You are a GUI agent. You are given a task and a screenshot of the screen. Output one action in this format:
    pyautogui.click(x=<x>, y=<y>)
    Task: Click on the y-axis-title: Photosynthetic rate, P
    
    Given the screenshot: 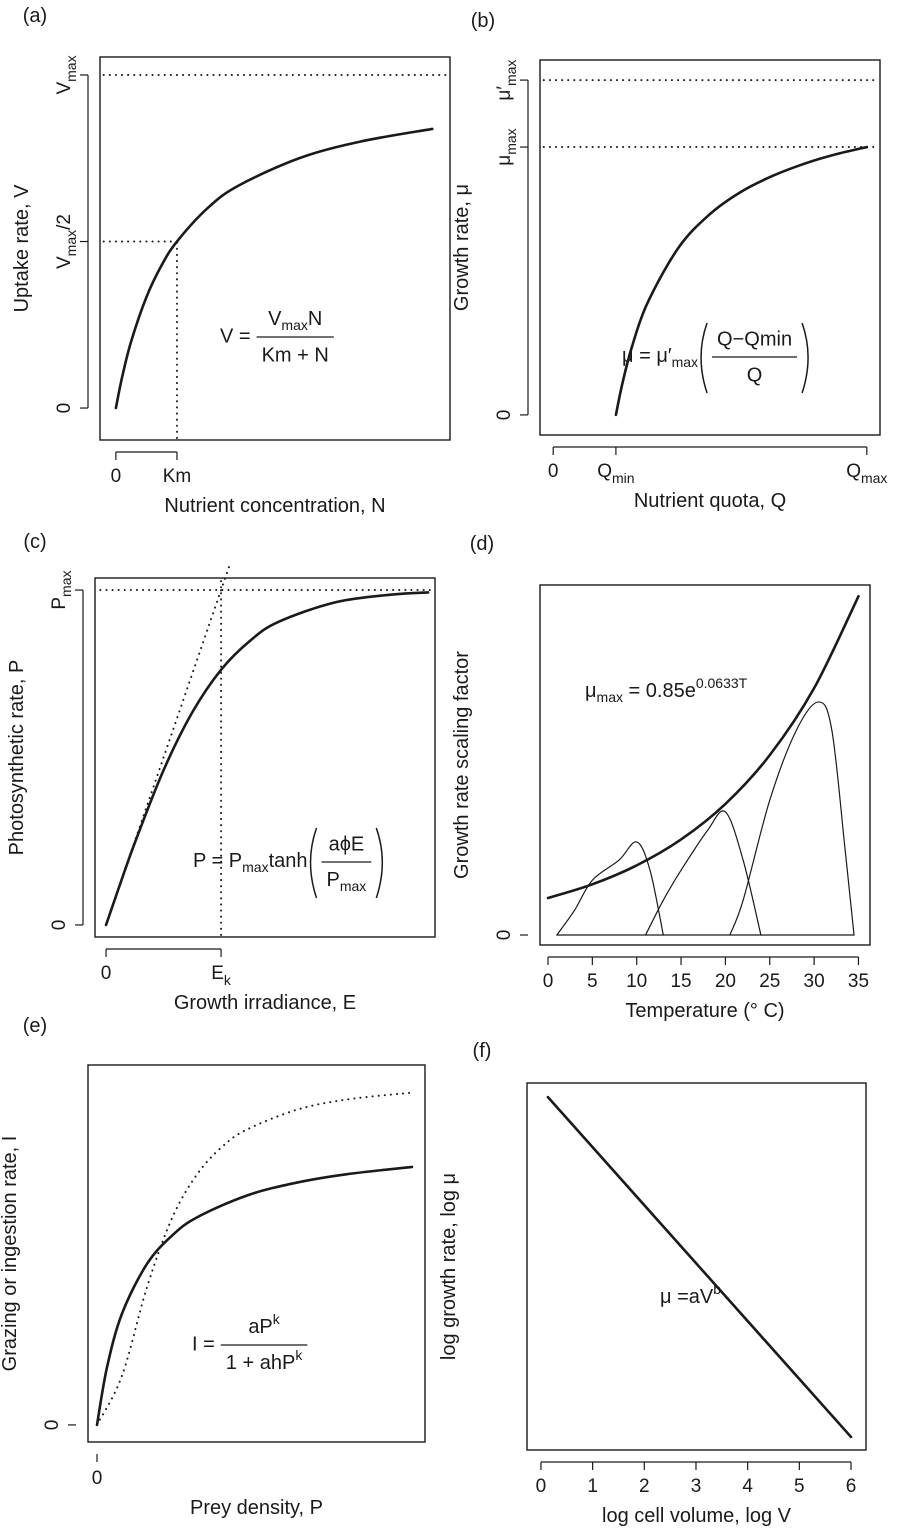 What is the action you would take?
    pyautogui.click(x=17, y=758)
    